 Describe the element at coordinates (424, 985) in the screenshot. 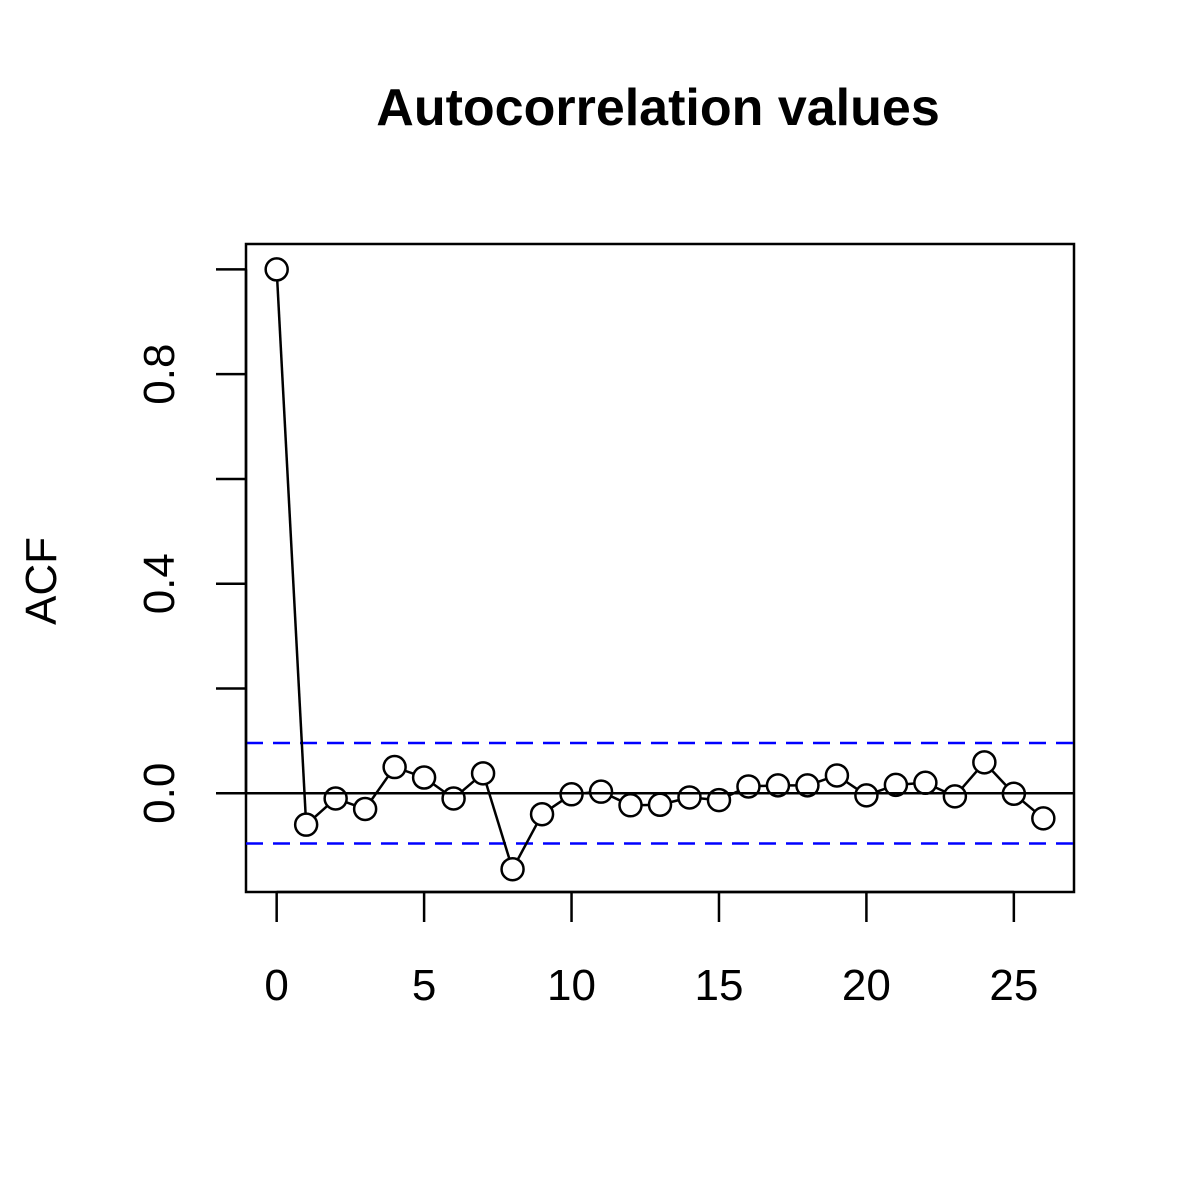

I see `x-tick-label: 5` at that location.